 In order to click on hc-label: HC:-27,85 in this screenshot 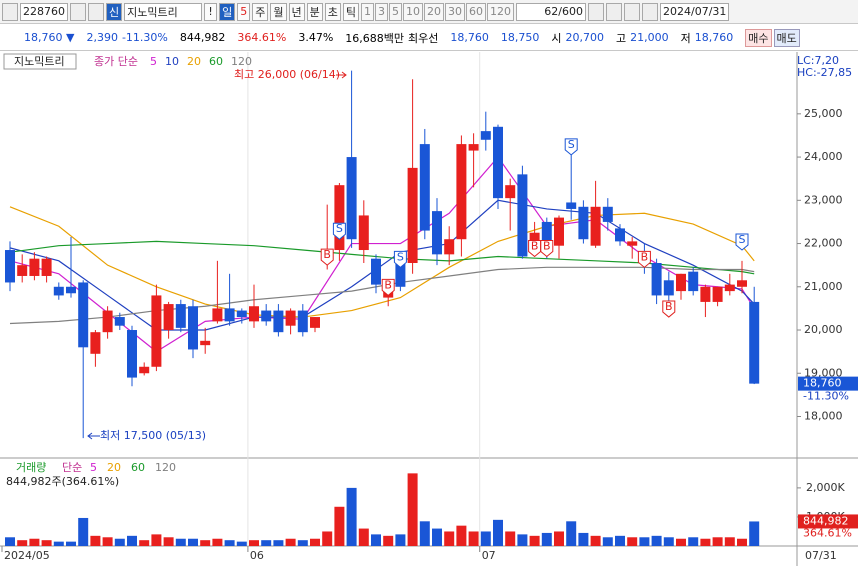, I will do `click(824, 72)`.